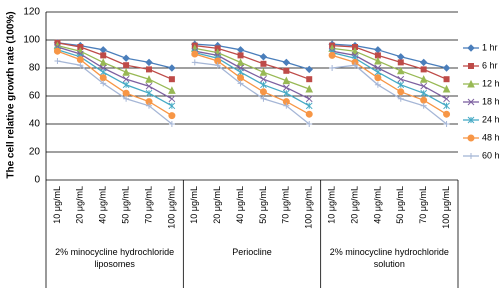 The image size is (500, 288). I want to click on x-tick-label: 40 μg/mL, so click(377, 205).